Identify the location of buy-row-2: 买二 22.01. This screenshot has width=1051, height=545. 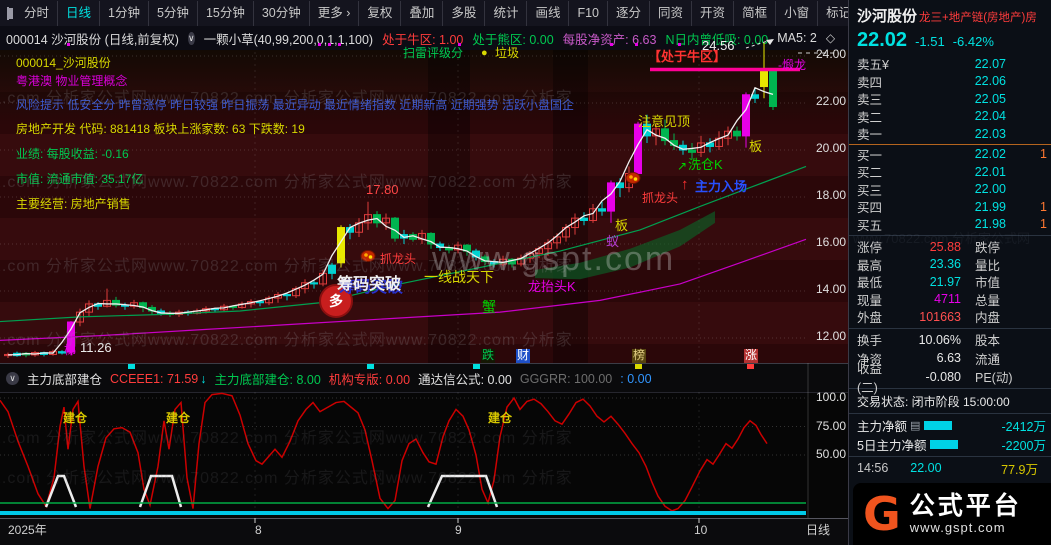
(950, 172).